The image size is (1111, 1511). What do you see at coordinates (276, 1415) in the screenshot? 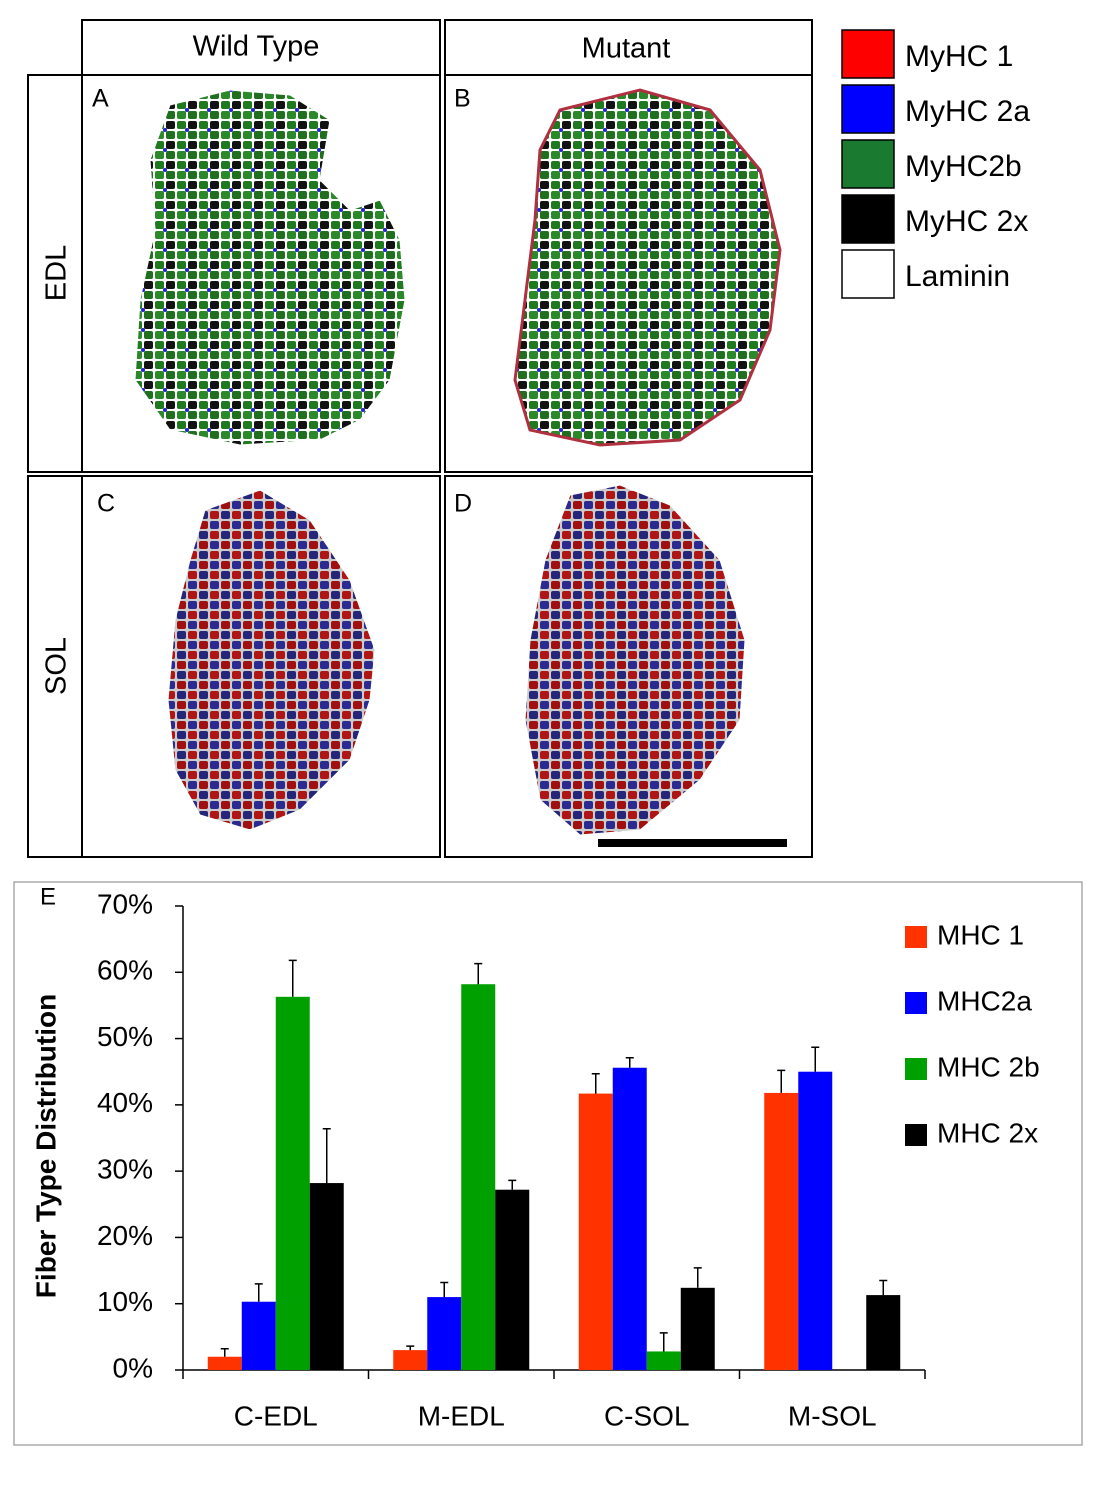
I see `x-tick-label: C-EDL` at bounding box center [276, 1415].